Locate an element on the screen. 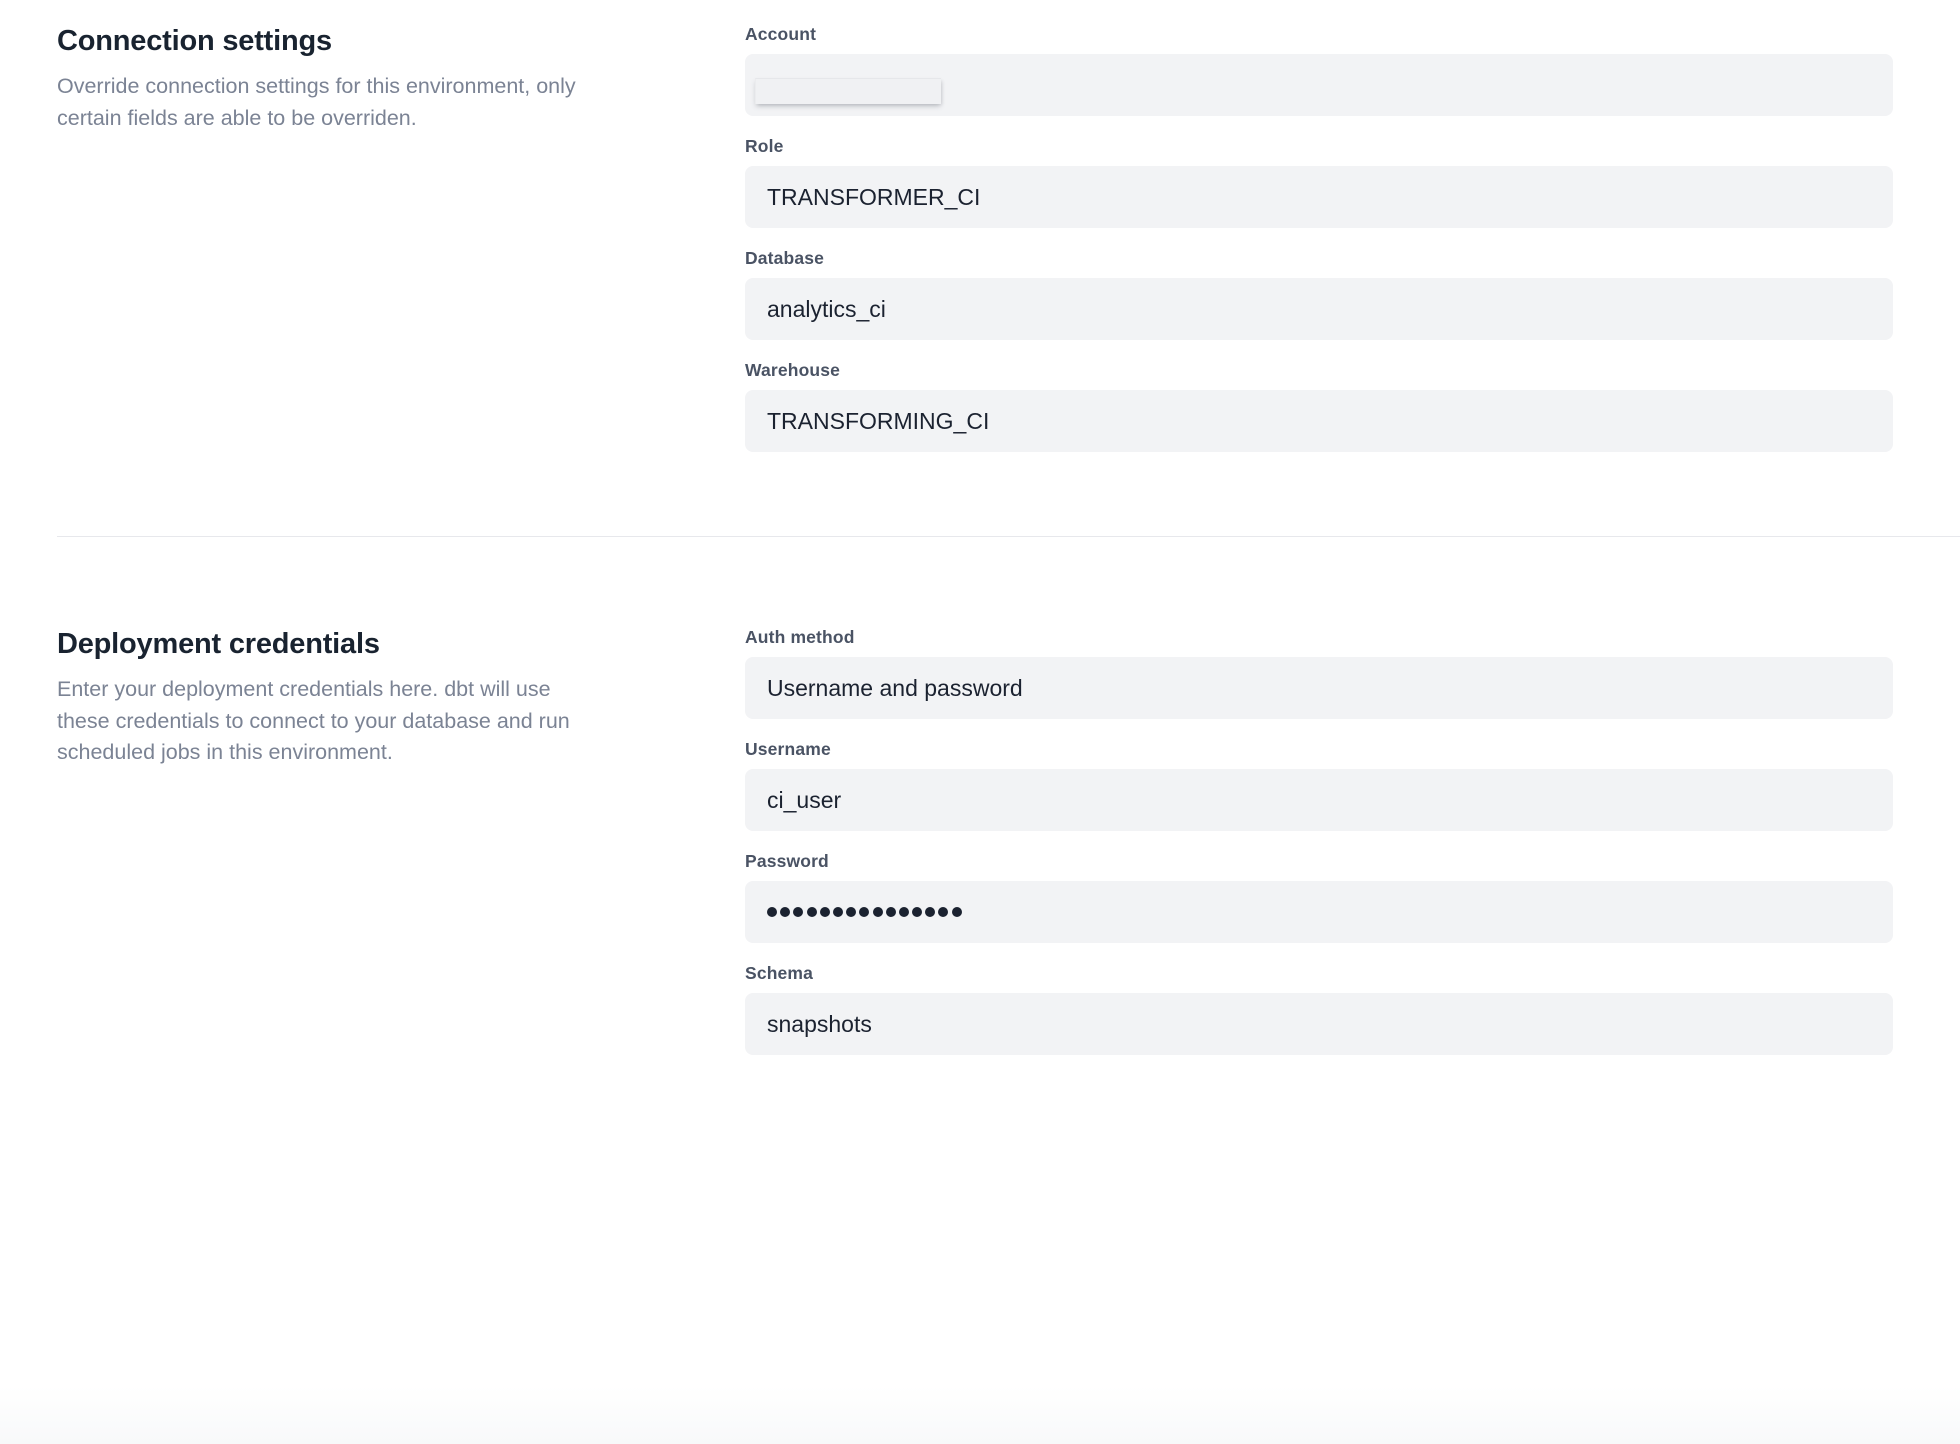  field-auth-method: Auth method Username and password is located at coordinates (1319, 673).